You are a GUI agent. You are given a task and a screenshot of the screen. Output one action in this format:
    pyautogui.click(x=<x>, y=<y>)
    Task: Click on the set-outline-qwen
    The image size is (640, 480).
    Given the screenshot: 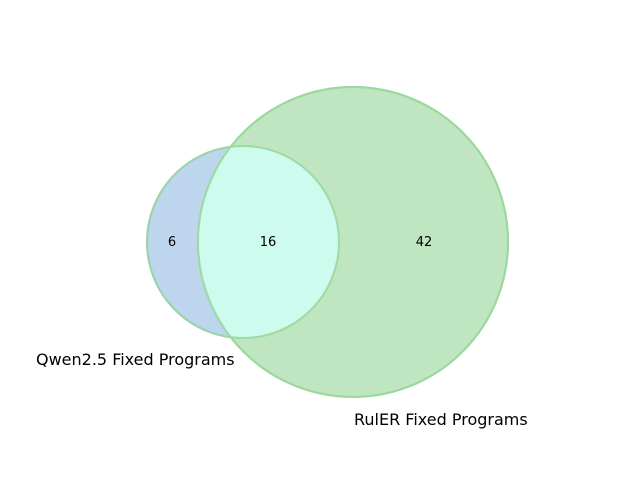 What is the action you would take?
    pyautogui.click(x=243, y=242)
    